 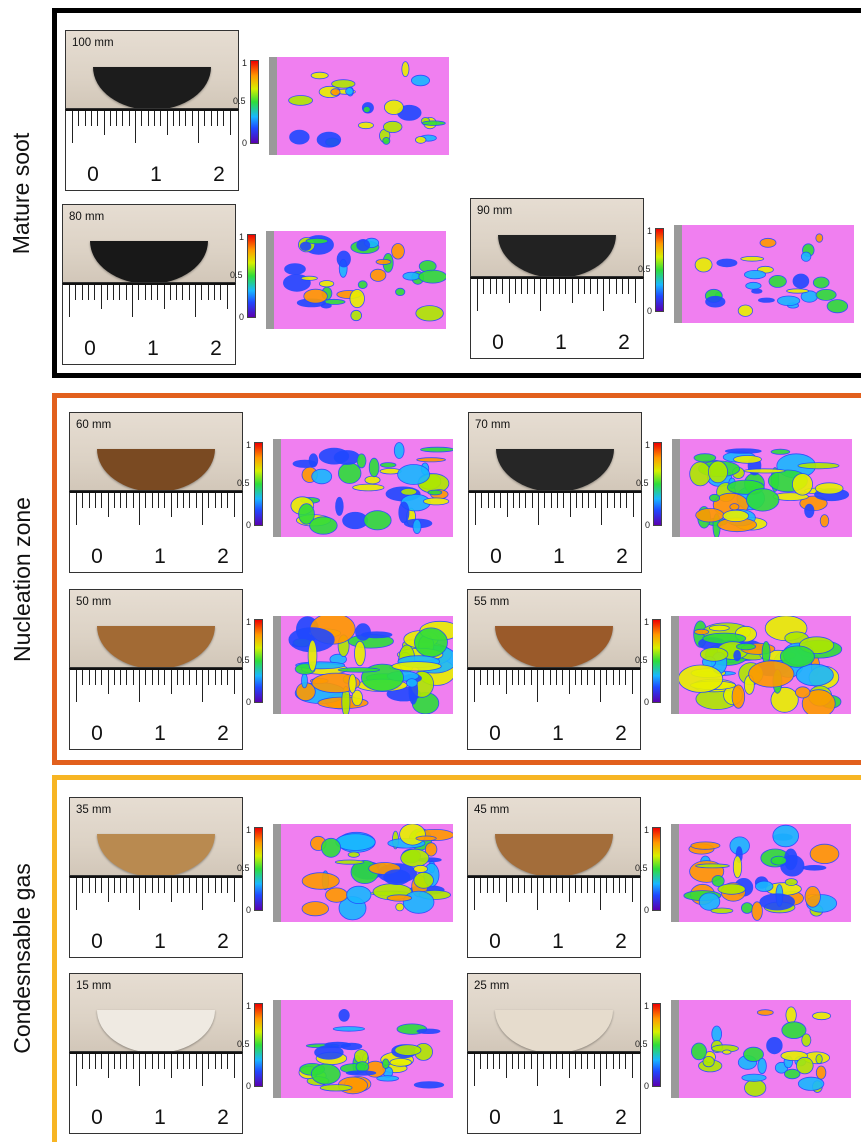 I want to click on sample-photo: 25 mm, so click(x=554, y=1012).